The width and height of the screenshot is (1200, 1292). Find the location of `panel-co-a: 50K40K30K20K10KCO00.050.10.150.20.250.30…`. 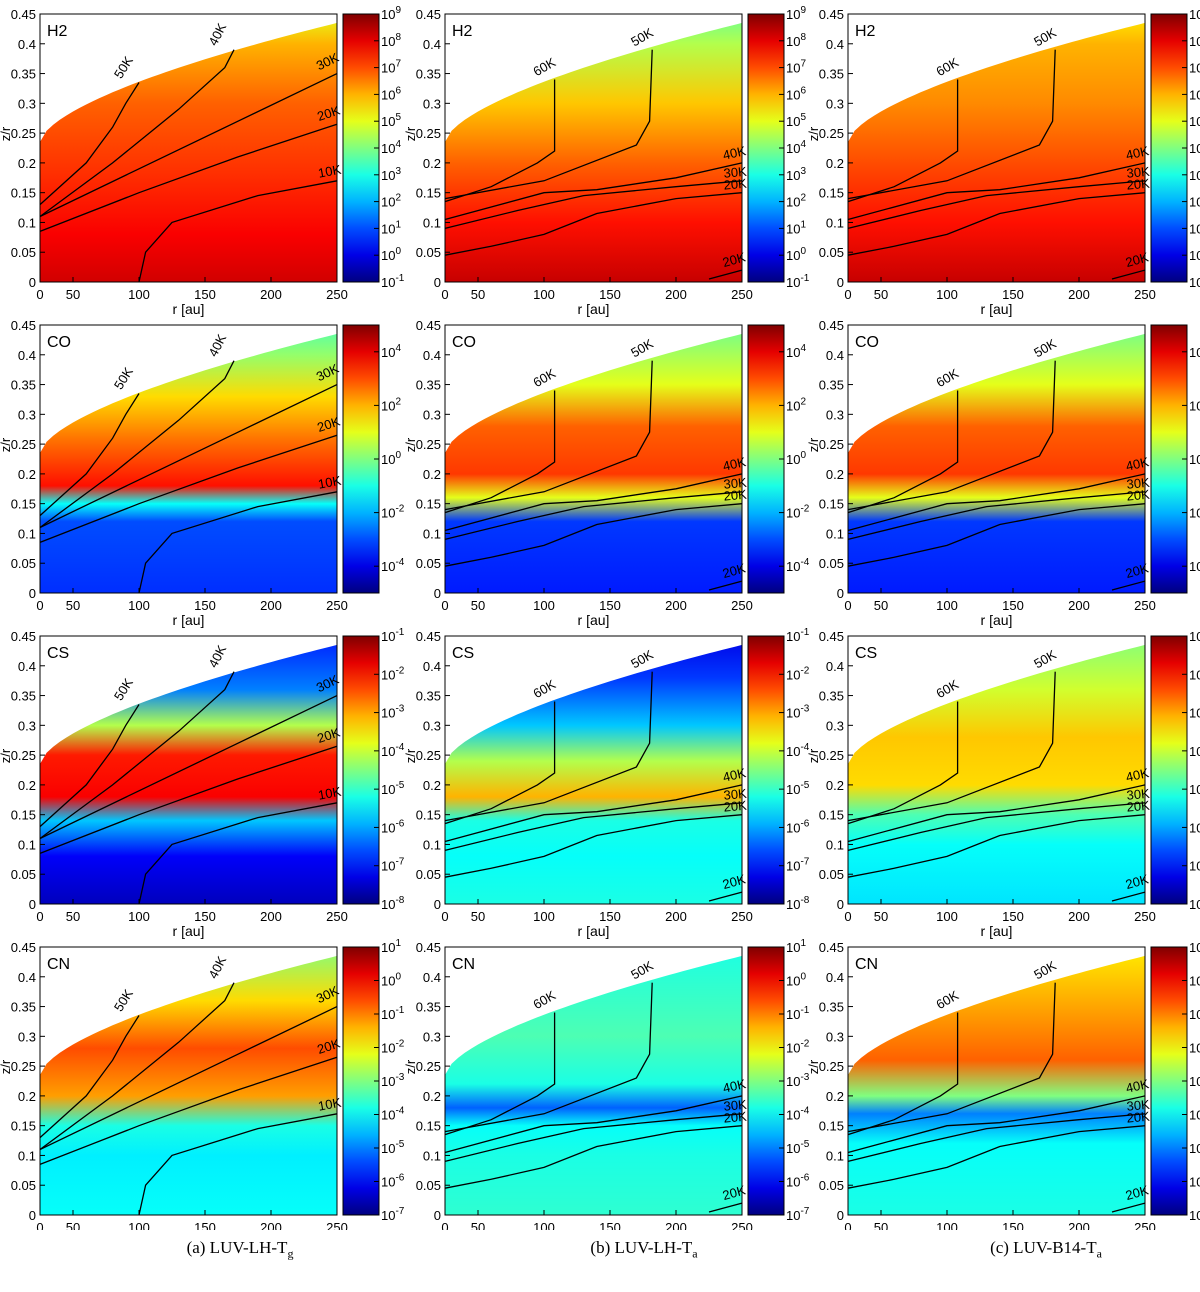

panel-co-a: 50K40K30K20K10KCO00.050.10.150.20.250.30… is located at coordinates (202, 473).